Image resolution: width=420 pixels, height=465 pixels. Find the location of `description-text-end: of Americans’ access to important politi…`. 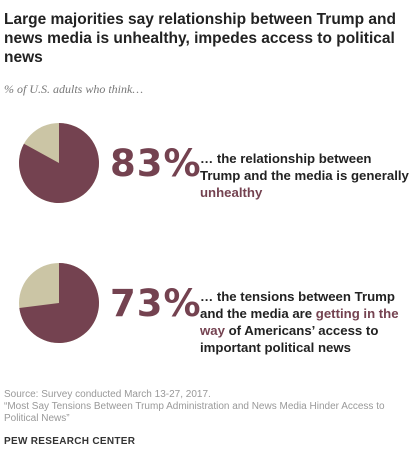

description-text-end: of Americans’ access to important politi… is located at coordinates (289, 339).